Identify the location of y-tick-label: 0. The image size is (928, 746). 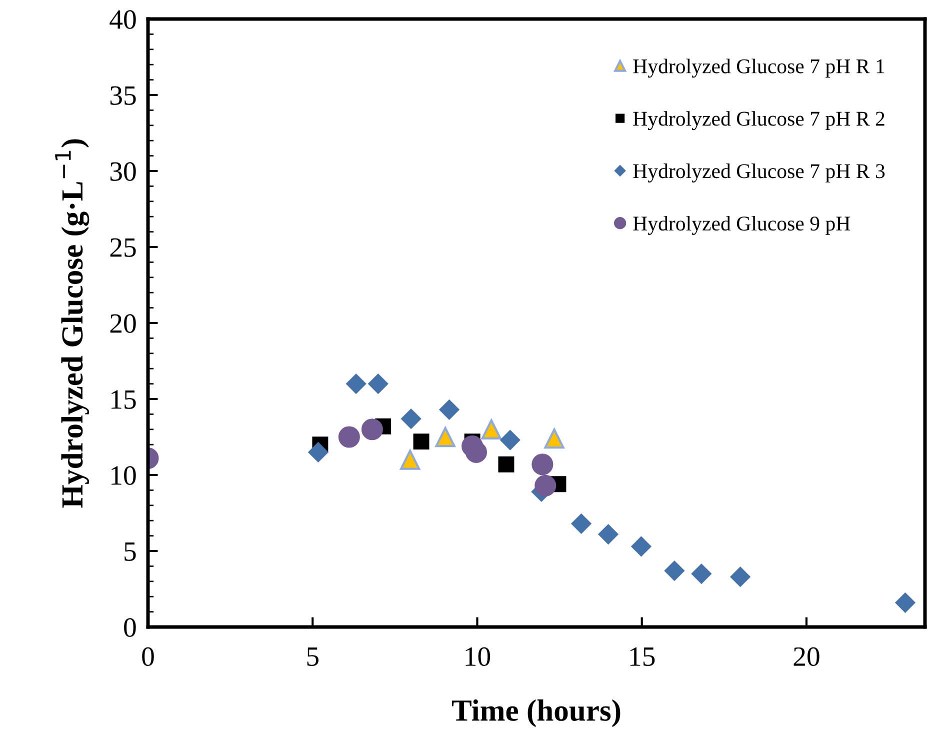
(130, 627).